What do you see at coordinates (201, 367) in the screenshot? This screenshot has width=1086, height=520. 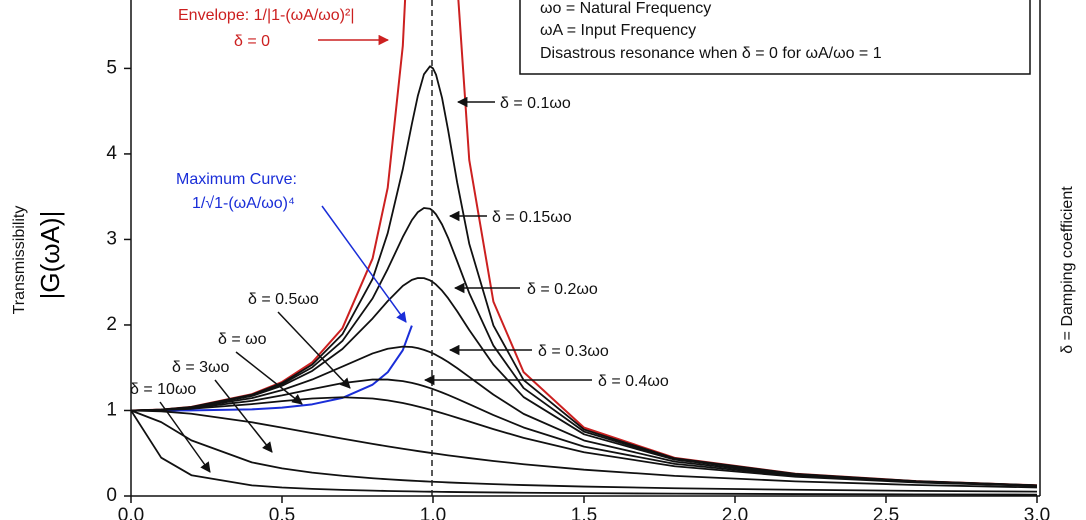 I see `series-label: δ = 3ωo` at bounding box center [201, 367].